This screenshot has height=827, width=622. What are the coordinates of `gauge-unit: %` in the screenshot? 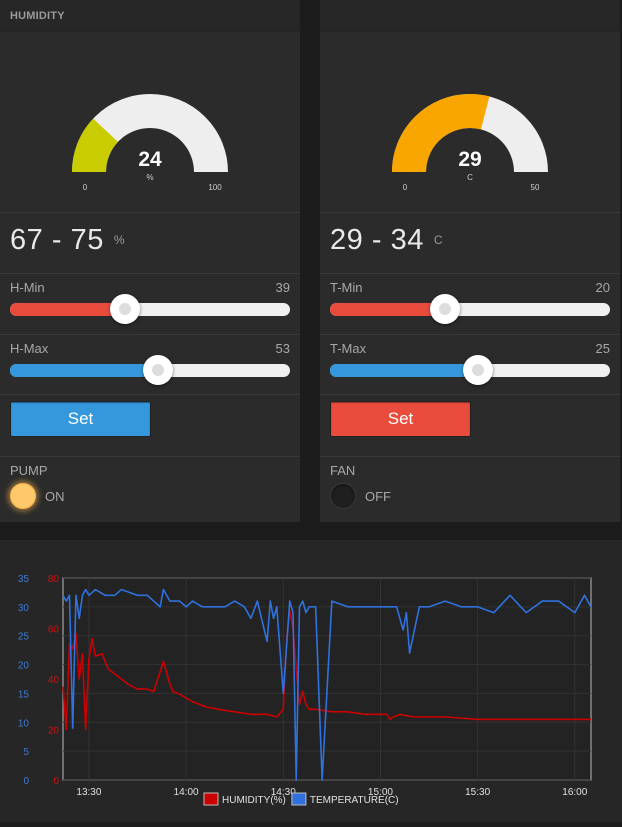 It's located at (149, 177).